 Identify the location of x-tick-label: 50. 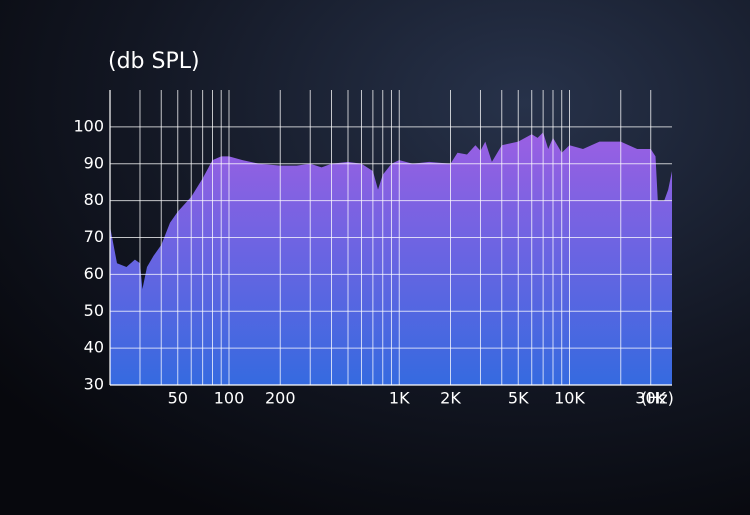
(178, 398).